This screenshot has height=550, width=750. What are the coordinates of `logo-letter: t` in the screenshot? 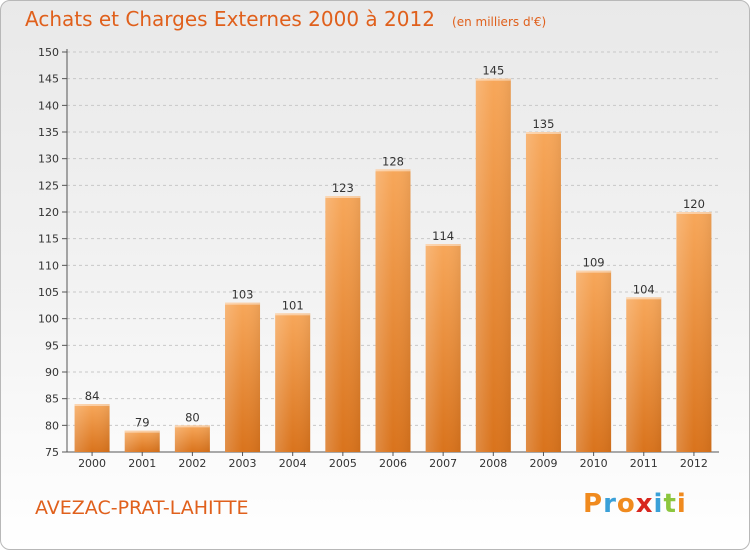 It's located at (670, 504).